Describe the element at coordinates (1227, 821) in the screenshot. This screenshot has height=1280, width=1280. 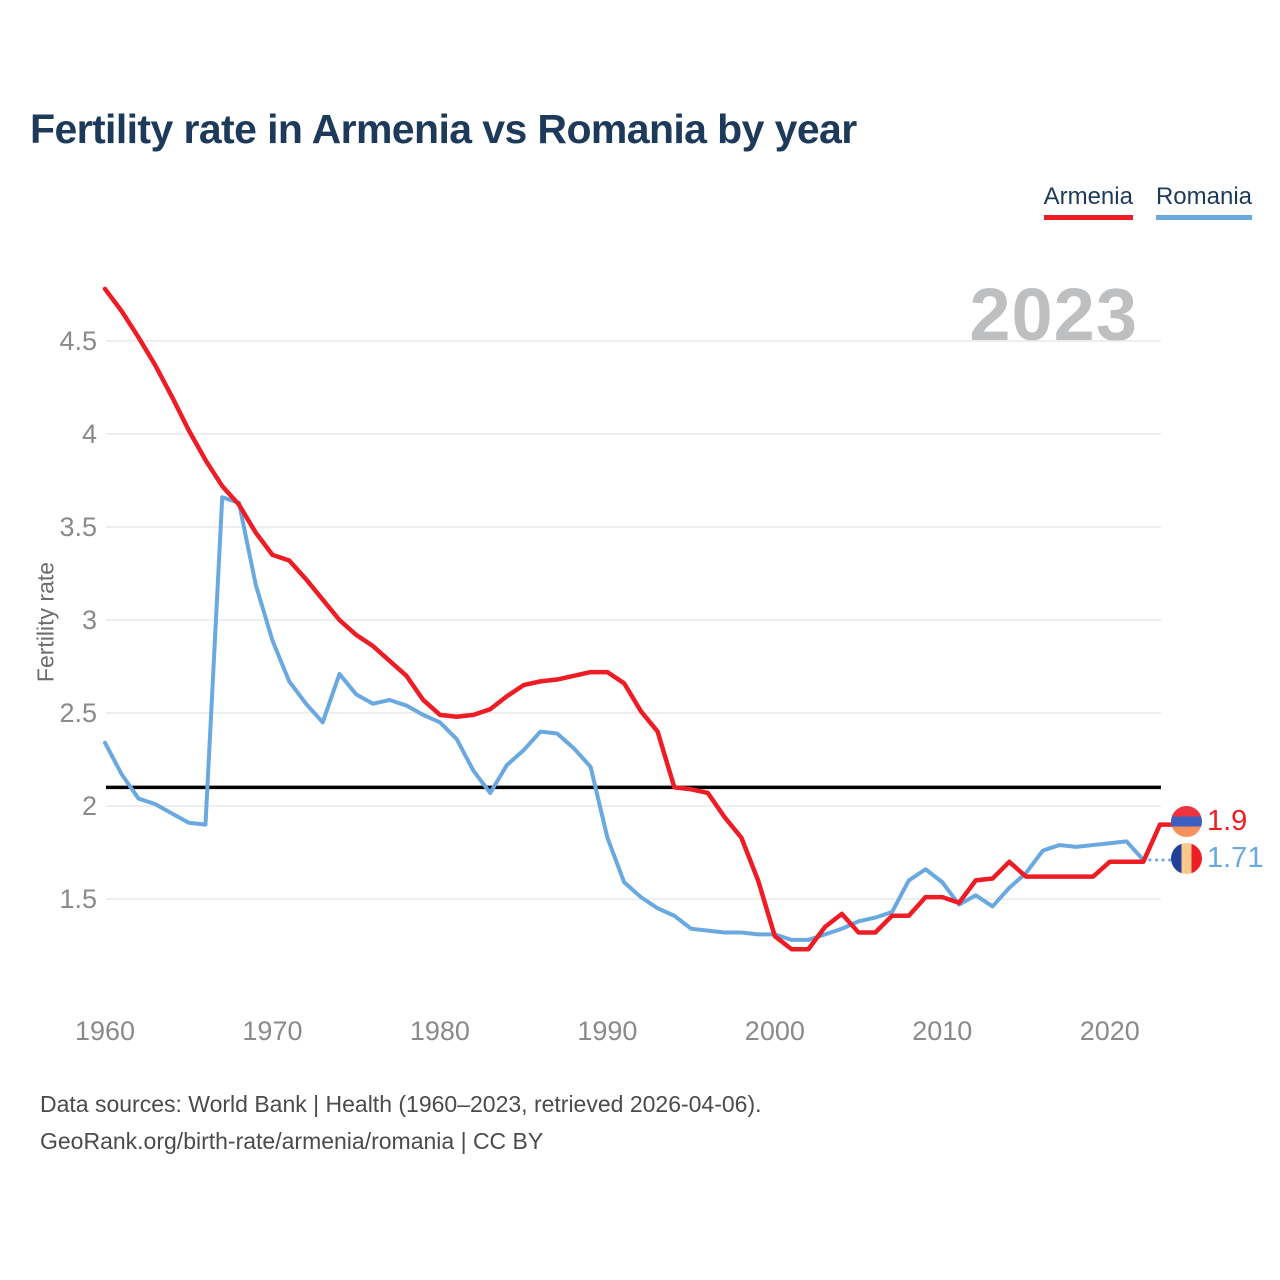
I see `armenia-end-value: 1.9` at that location.